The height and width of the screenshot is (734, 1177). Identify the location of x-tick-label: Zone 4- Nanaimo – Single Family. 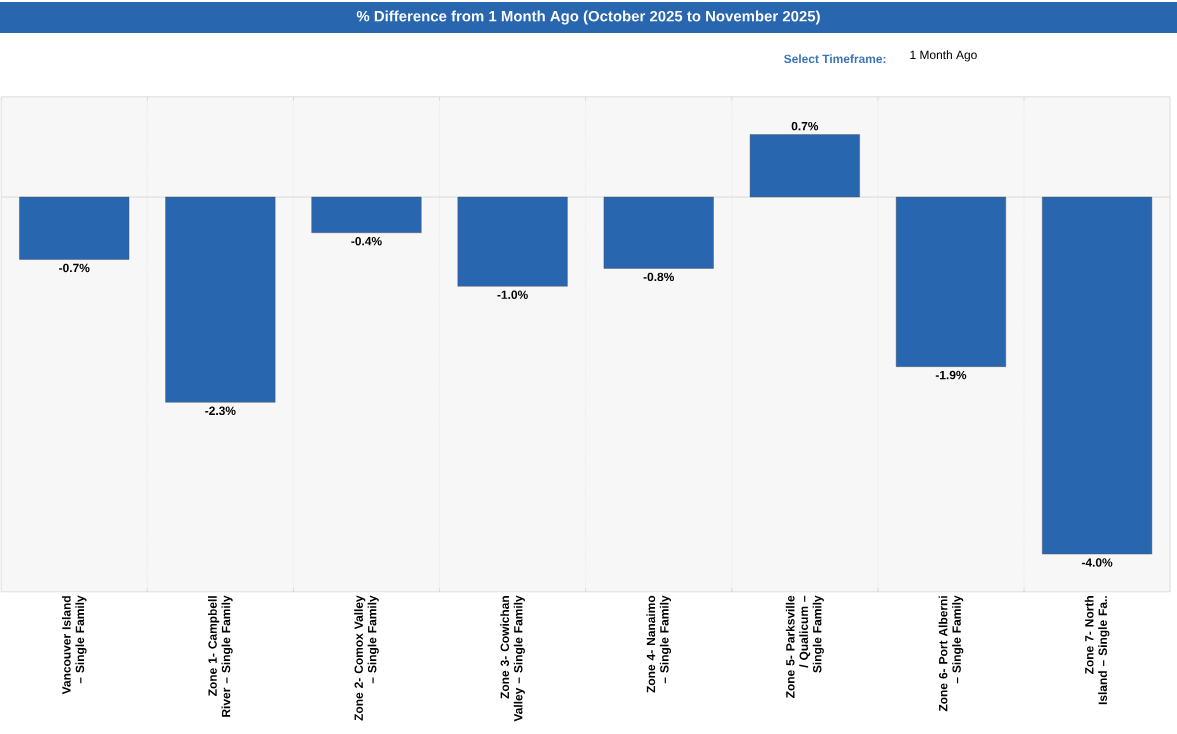
(659, 644).